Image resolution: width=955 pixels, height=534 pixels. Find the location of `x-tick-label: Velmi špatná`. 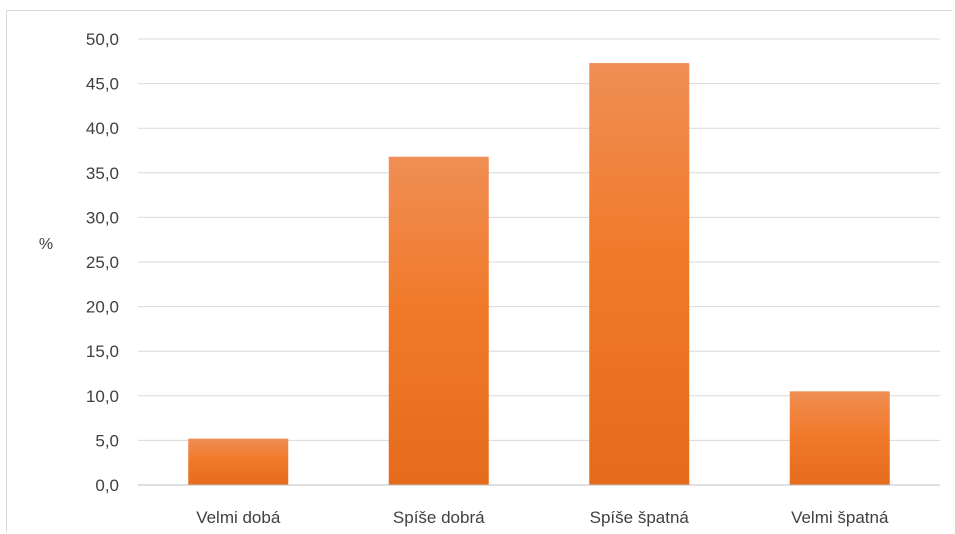

x-tick-label: Velmi špatná is located at coordinates (840, 517).